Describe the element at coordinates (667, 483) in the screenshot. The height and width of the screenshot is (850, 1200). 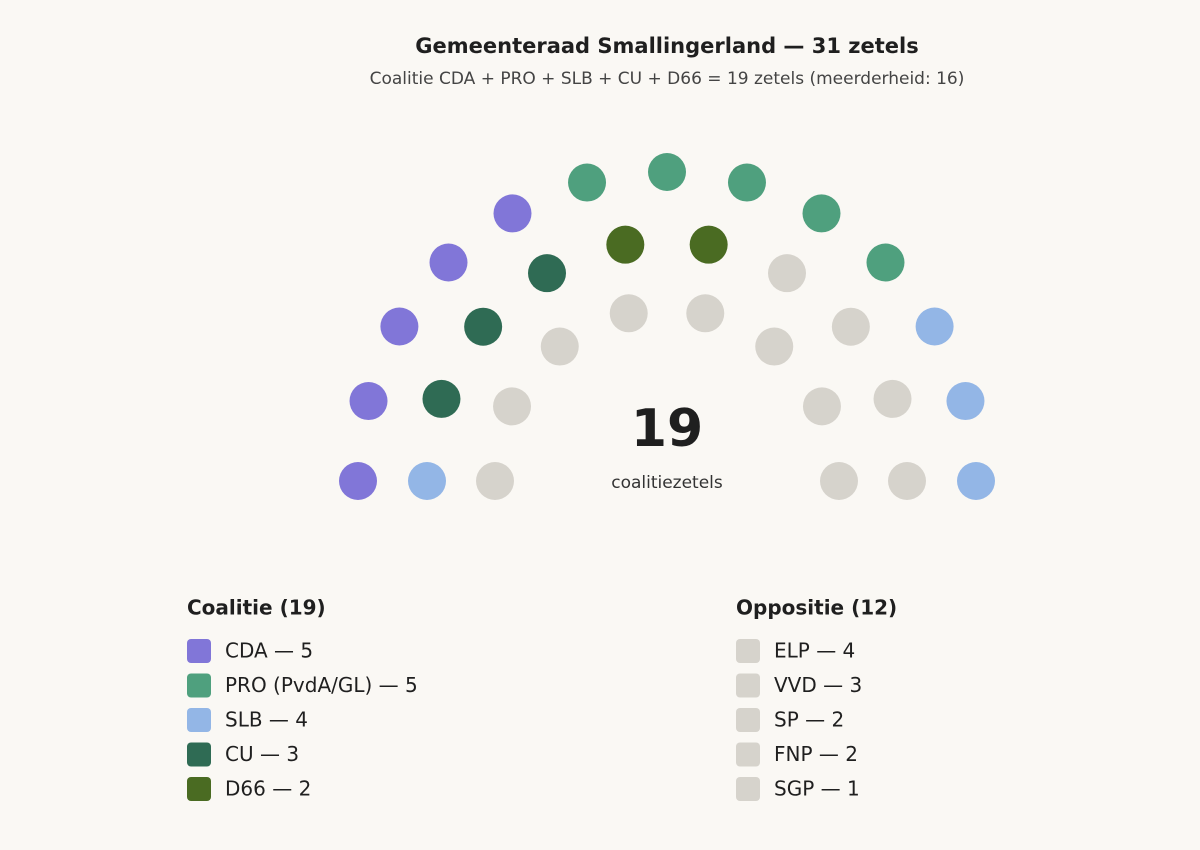
I see `center-label: coalitiezetels` at that location.